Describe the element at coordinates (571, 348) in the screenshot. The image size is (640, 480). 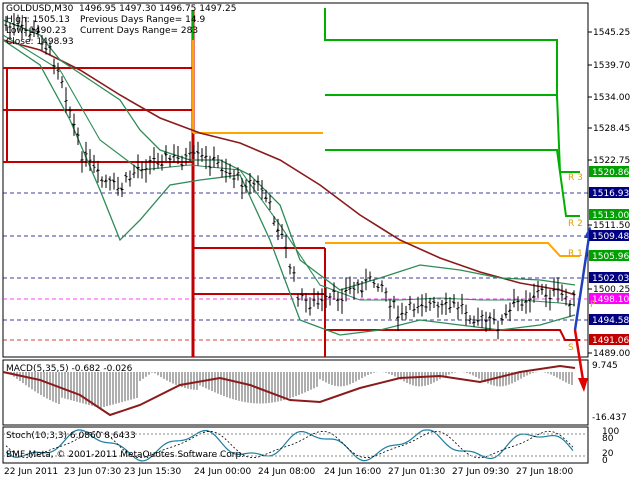
I see `level-label-s: S` at that location.